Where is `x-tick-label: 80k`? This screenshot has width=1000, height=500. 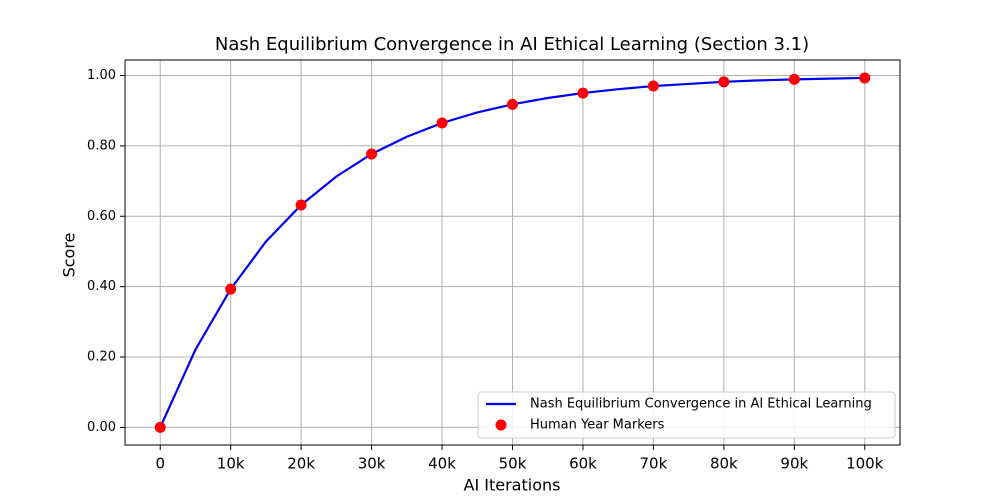
x-tick-label: 80k is located at coordinates (724, 464).